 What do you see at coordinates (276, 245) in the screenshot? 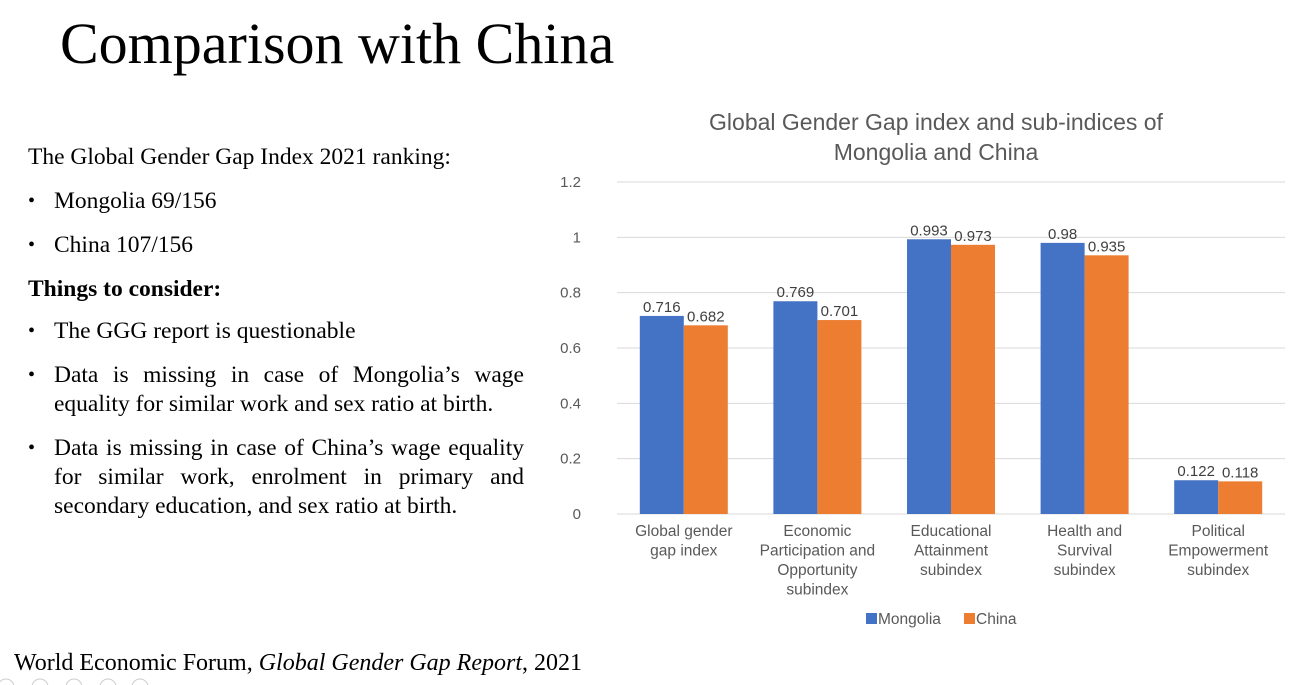
I see `ranking-china: China 107/156` at bounding box center [276, 245].